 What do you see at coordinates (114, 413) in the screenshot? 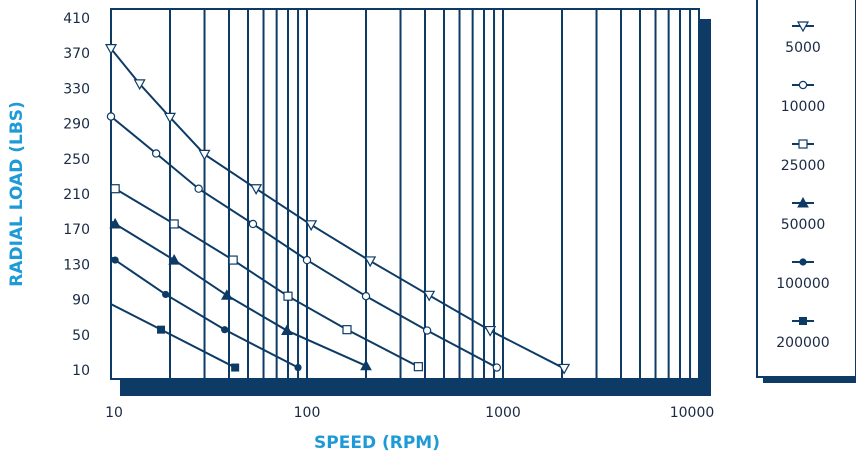
I see `x-tick-label: 10` at bounding box center [114, 413].